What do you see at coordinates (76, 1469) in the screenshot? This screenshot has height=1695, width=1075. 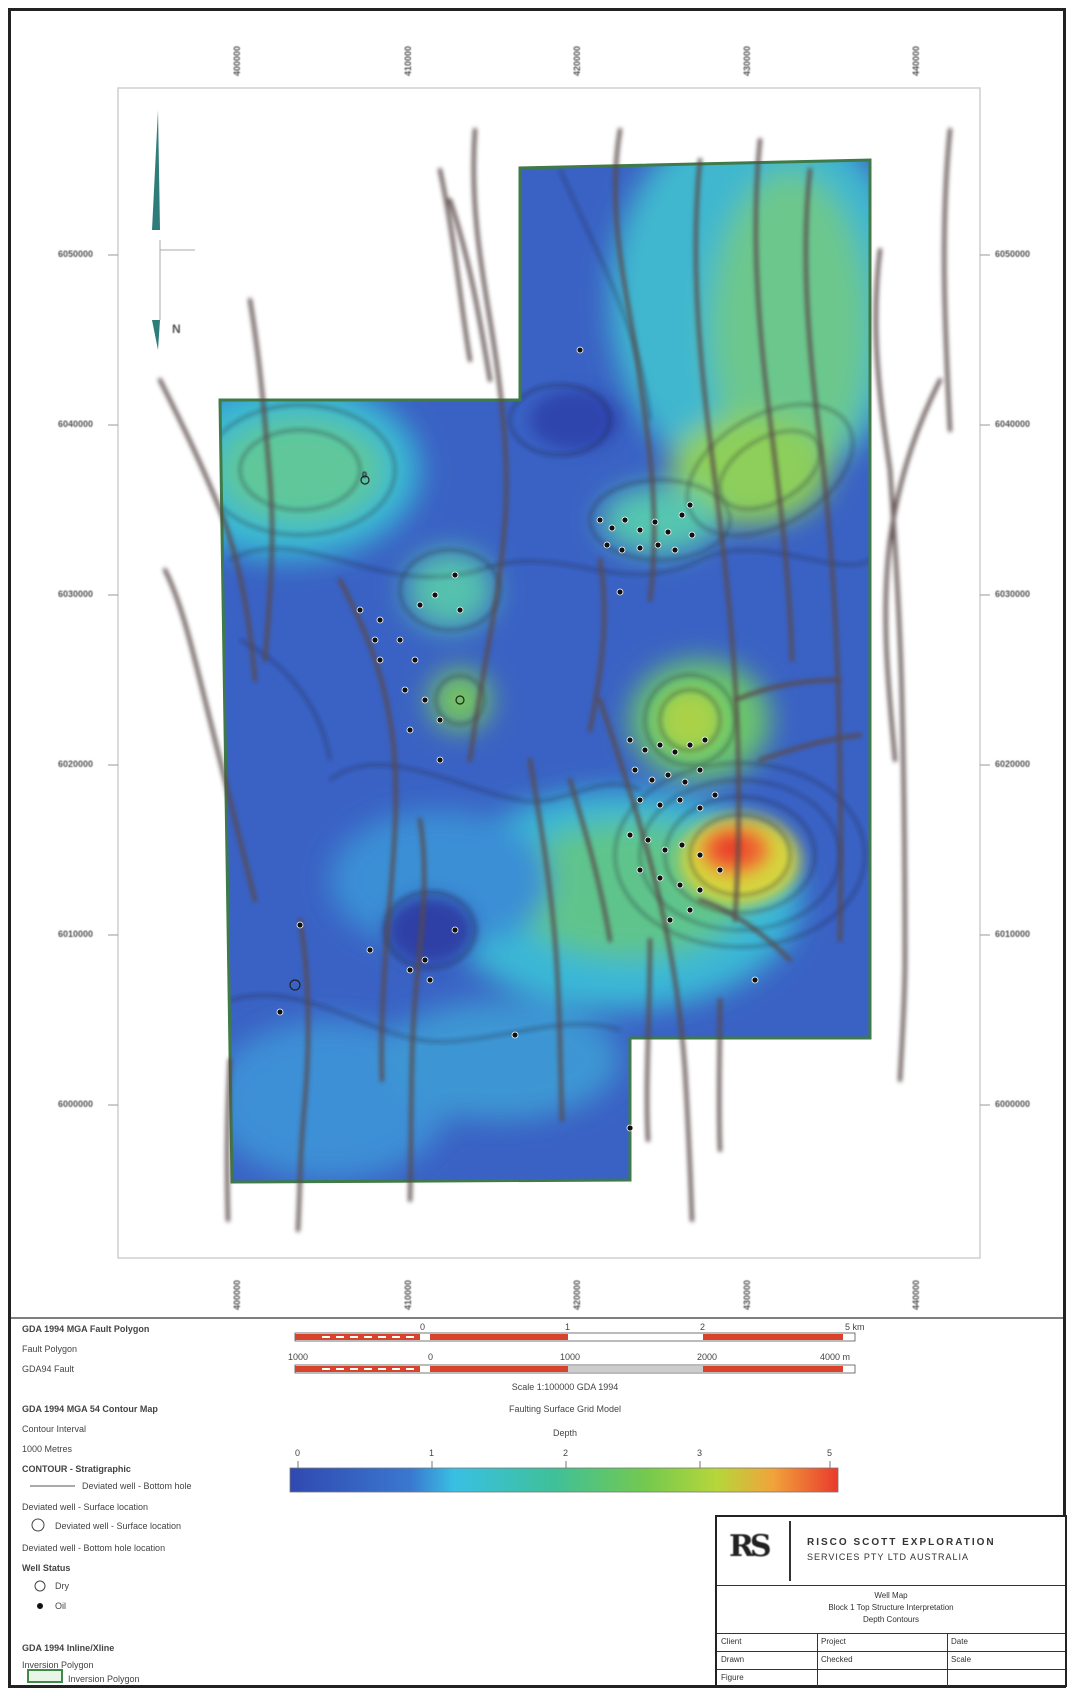 I see `legend-item-7: CONTOUR - Stratigraphic` at bounding box center [76, 1469].